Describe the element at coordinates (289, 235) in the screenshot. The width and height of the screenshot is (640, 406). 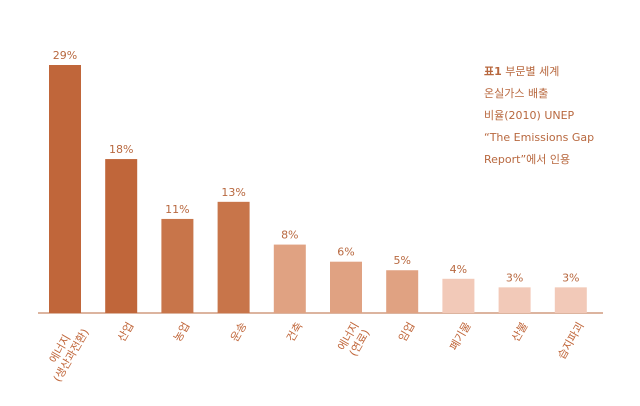
I see `value-label: 8%` at that location.